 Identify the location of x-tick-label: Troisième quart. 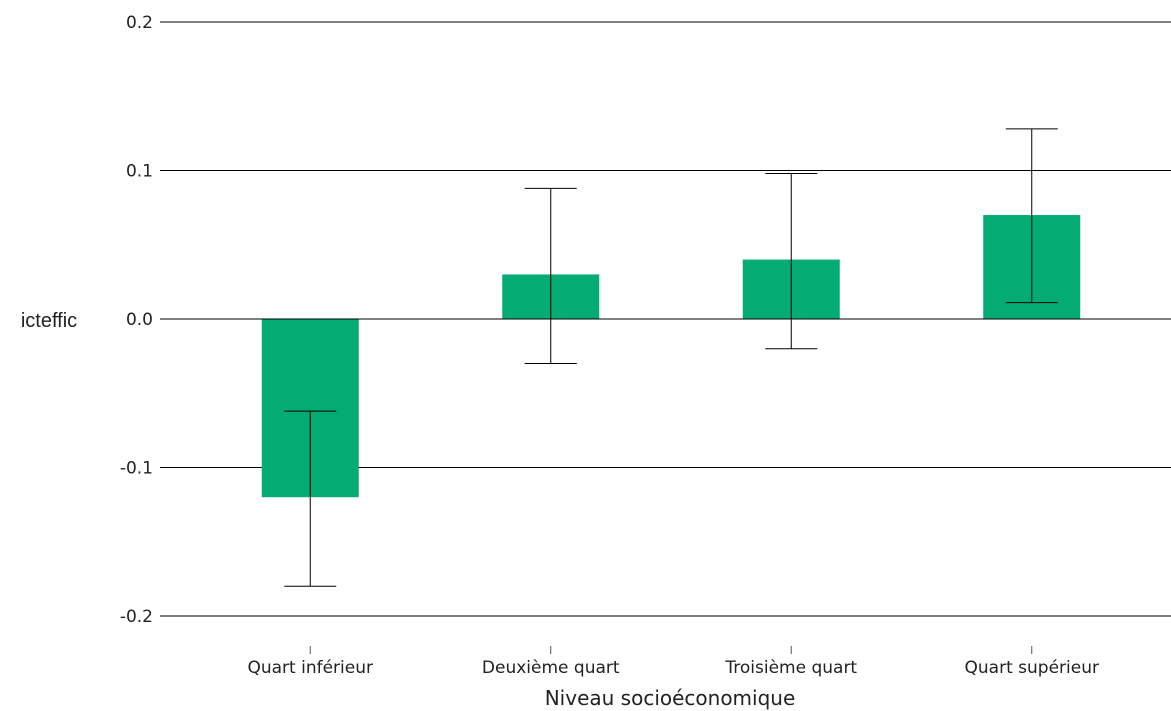
(790, 668).